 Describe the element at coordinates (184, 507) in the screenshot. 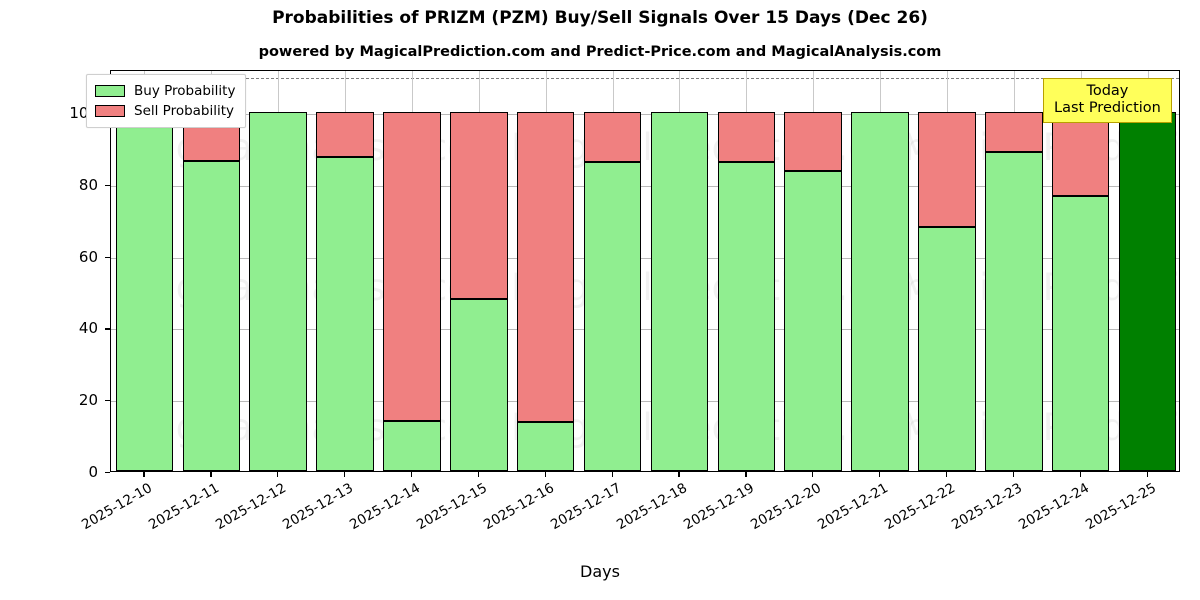

I see `x-axis-tick-label: 2025-12-11` at that location.